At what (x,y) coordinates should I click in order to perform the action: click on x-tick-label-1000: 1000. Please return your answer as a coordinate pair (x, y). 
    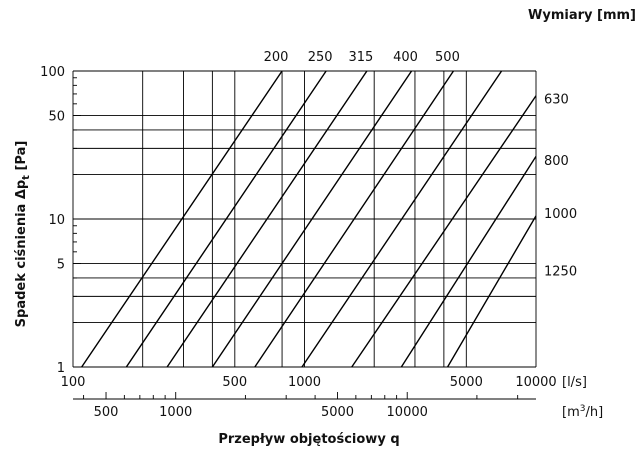
    Looking at the image, I should click on (304, 382).